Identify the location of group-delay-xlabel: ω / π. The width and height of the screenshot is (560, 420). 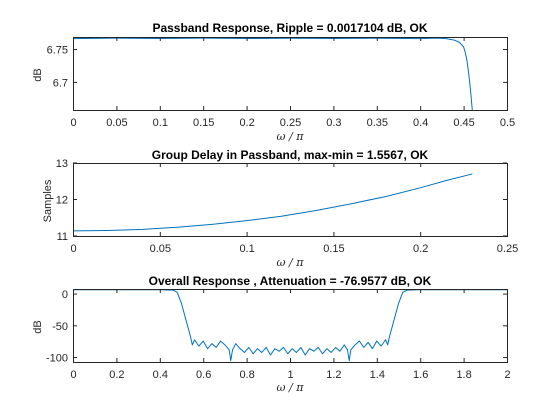
(291, 262).